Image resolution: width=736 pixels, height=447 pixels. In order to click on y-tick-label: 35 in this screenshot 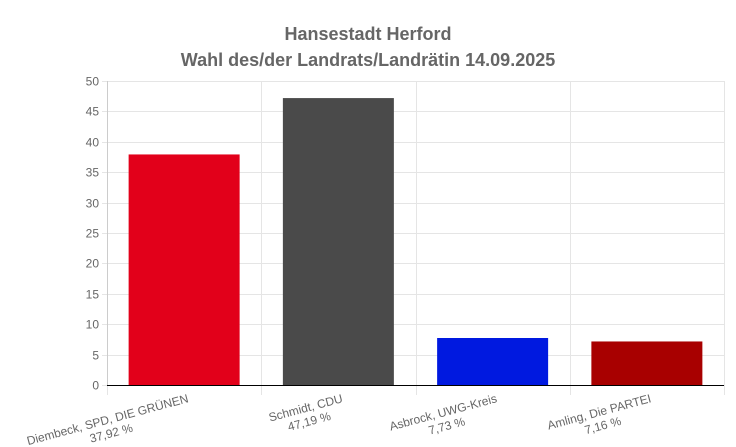, I will do `click(93, 173)`.